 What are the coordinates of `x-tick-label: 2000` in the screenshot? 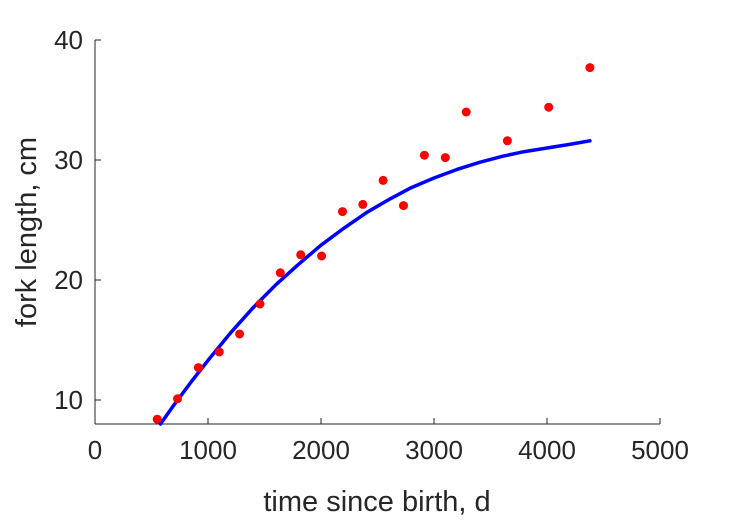 It's located at (321, 450).